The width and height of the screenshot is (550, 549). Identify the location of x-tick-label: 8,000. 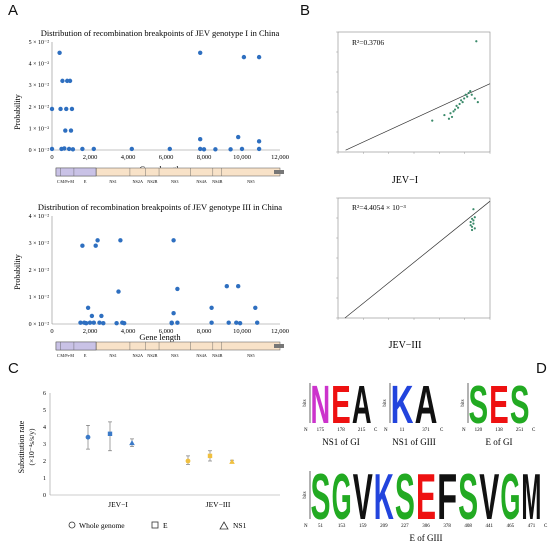
(204, 157).